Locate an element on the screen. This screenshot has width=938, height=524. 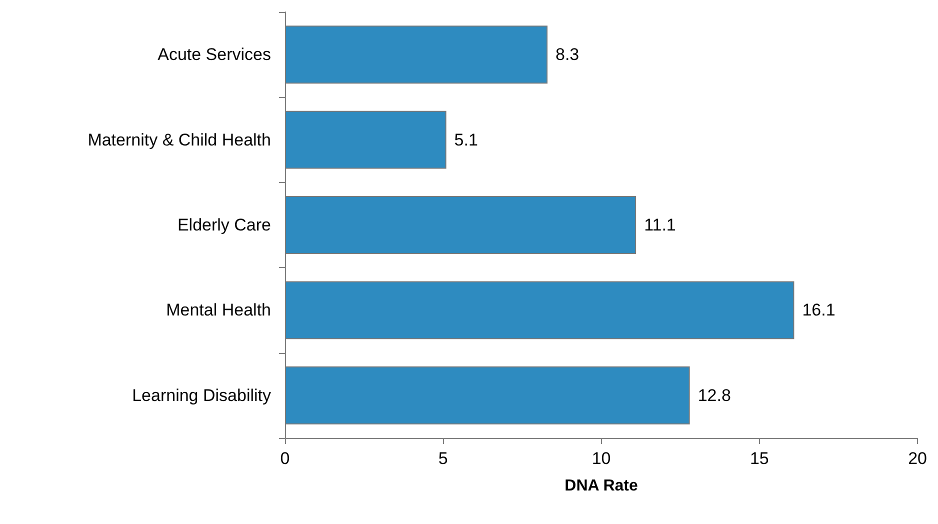
x-tick-label: 10 is located at coordinates (601, 458).